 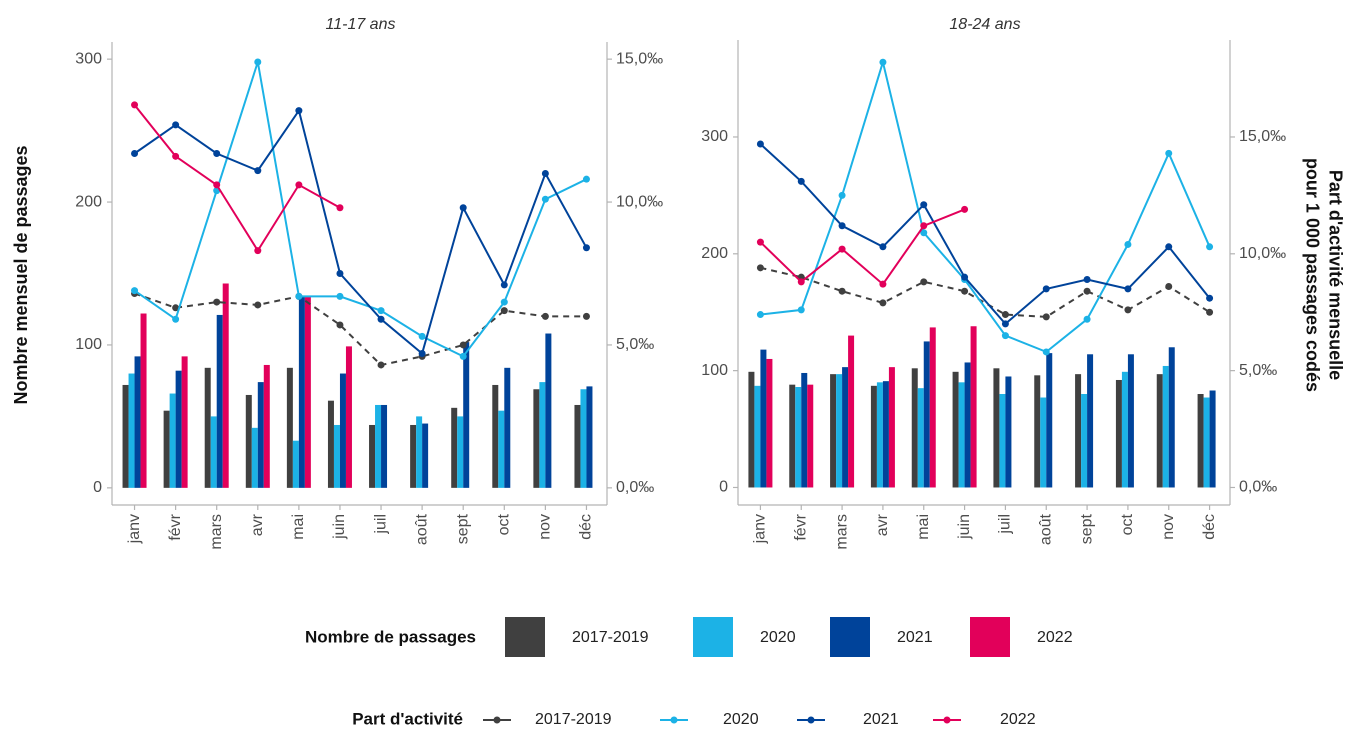 I want to click on x-tick-label: nov, so click(x=545, y=527).